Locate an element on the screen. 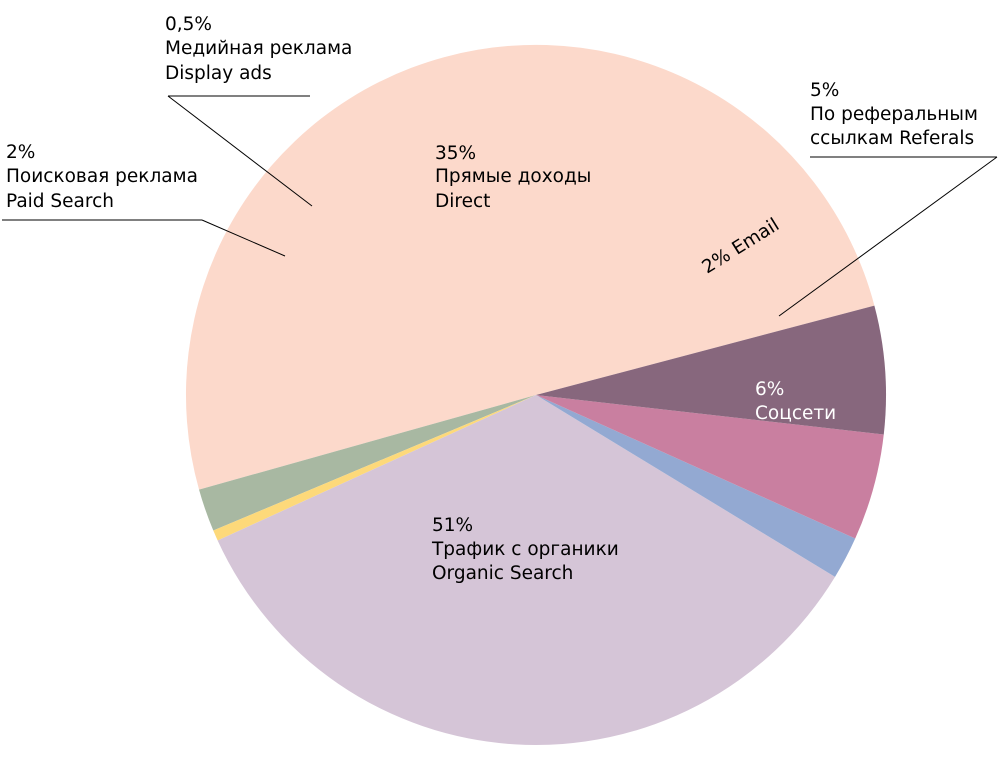  leader-line-referals is located at coordinates (888, 236).